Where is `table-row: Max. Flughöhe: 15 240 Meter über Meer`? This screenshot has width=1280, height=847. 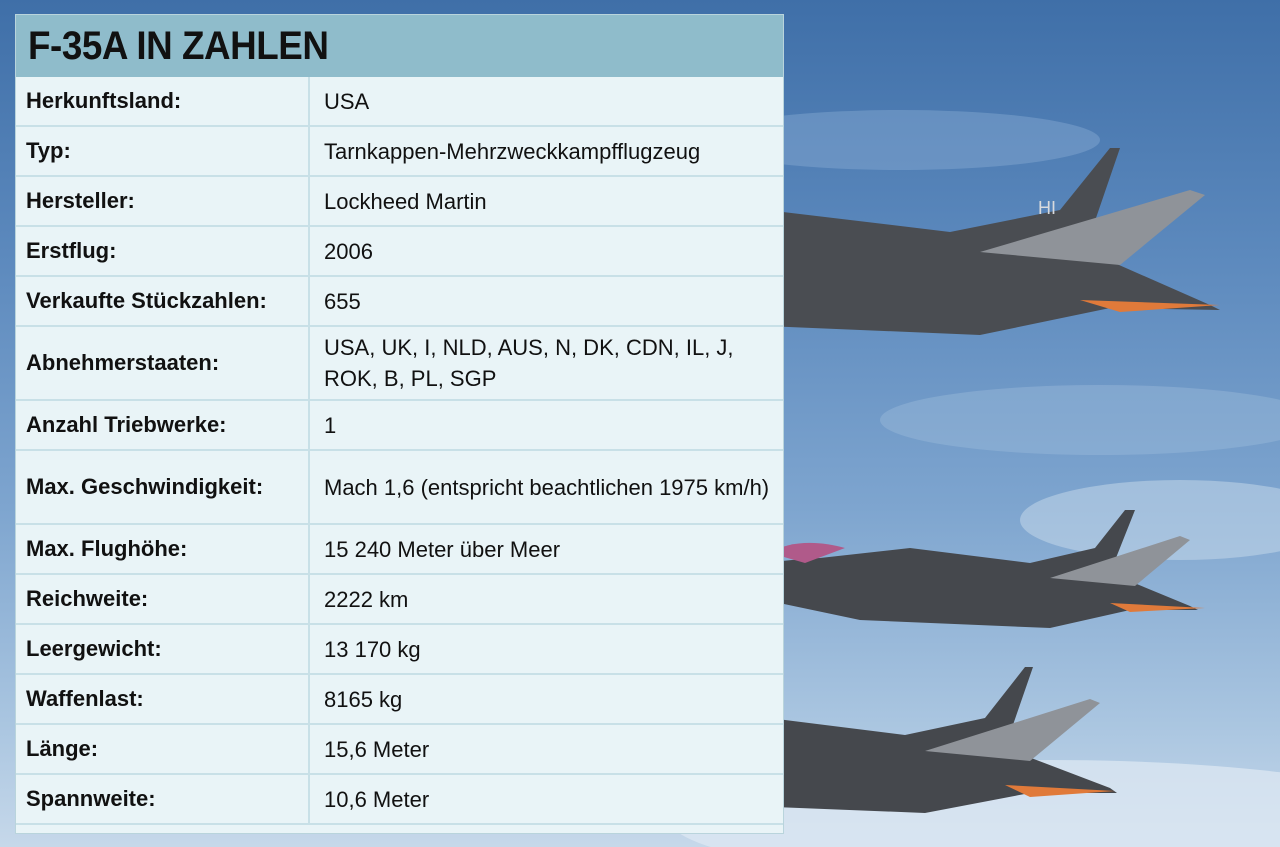
table-row: Max. Flughöhe: 15 240 Meter über Meer is located at coordinates (399, 549).